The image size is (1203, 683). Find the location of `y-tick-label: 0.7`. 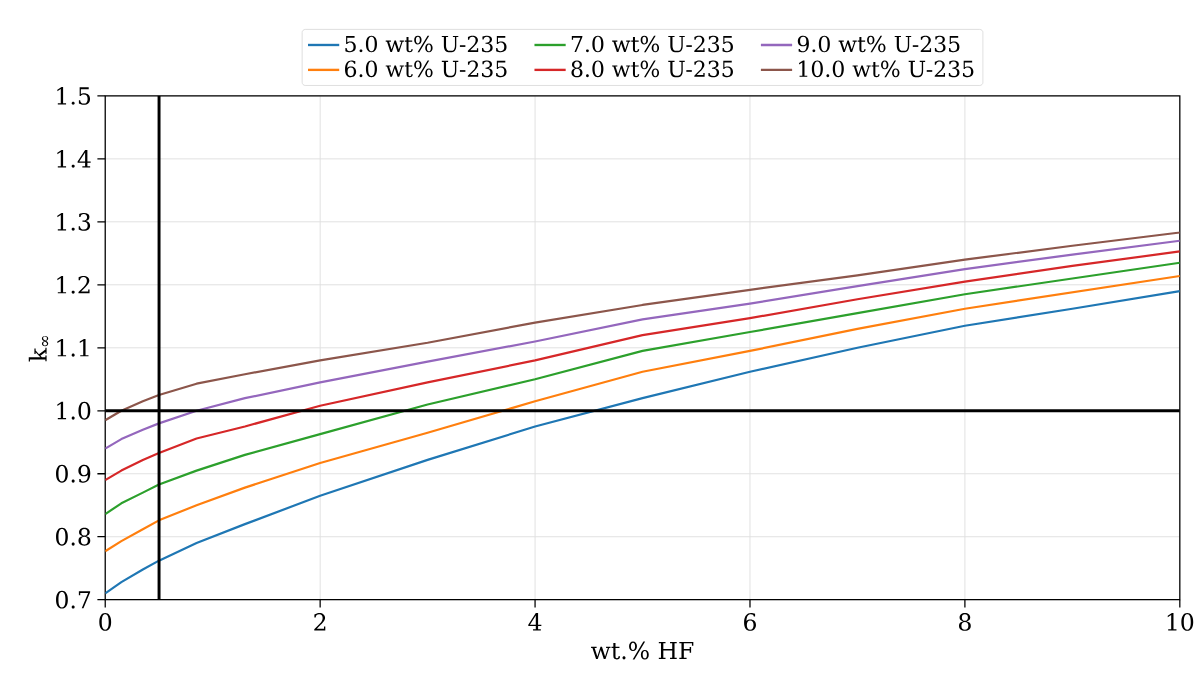

y-tick-label: 0.7 is located at coordinates (73, 599).